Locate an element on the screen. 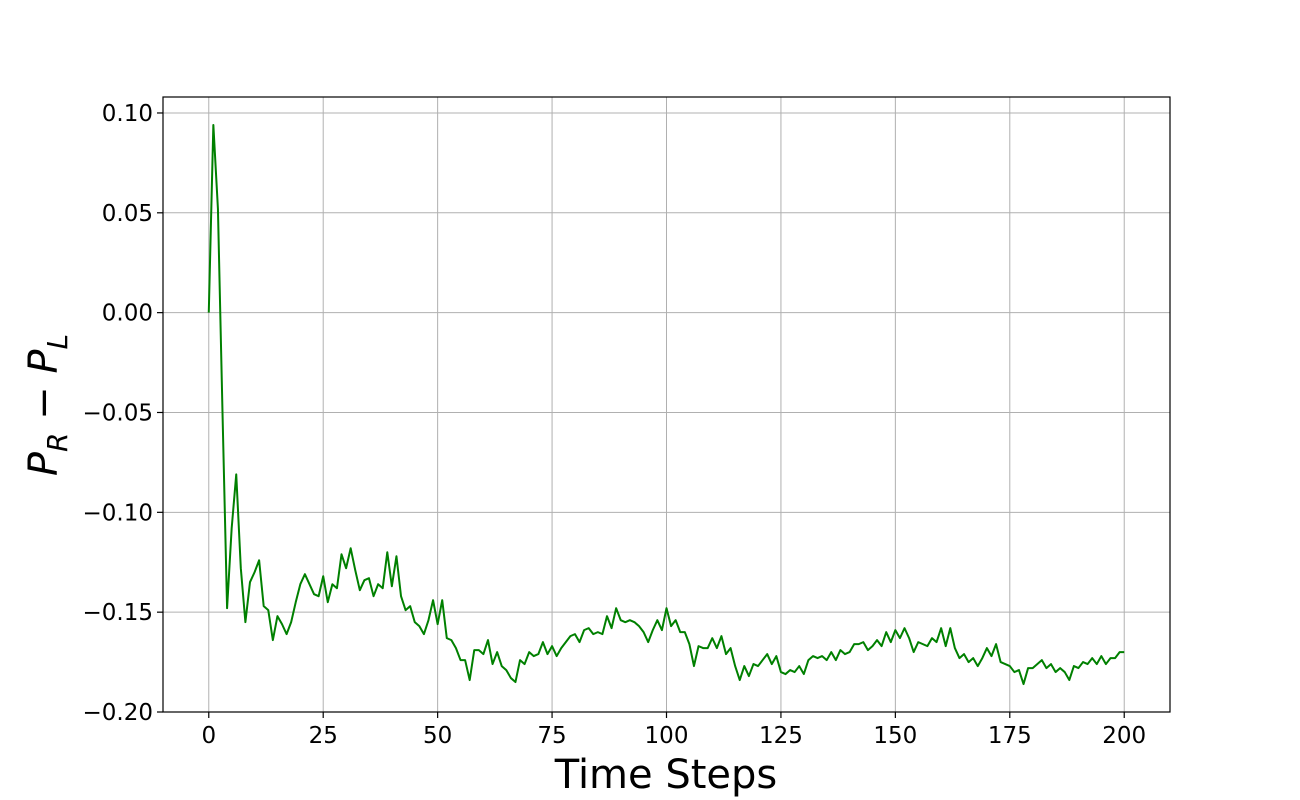 The width and height of the screenshot is (1300, 800). x-tick-label: 75 is located at coordinates (551, 736).